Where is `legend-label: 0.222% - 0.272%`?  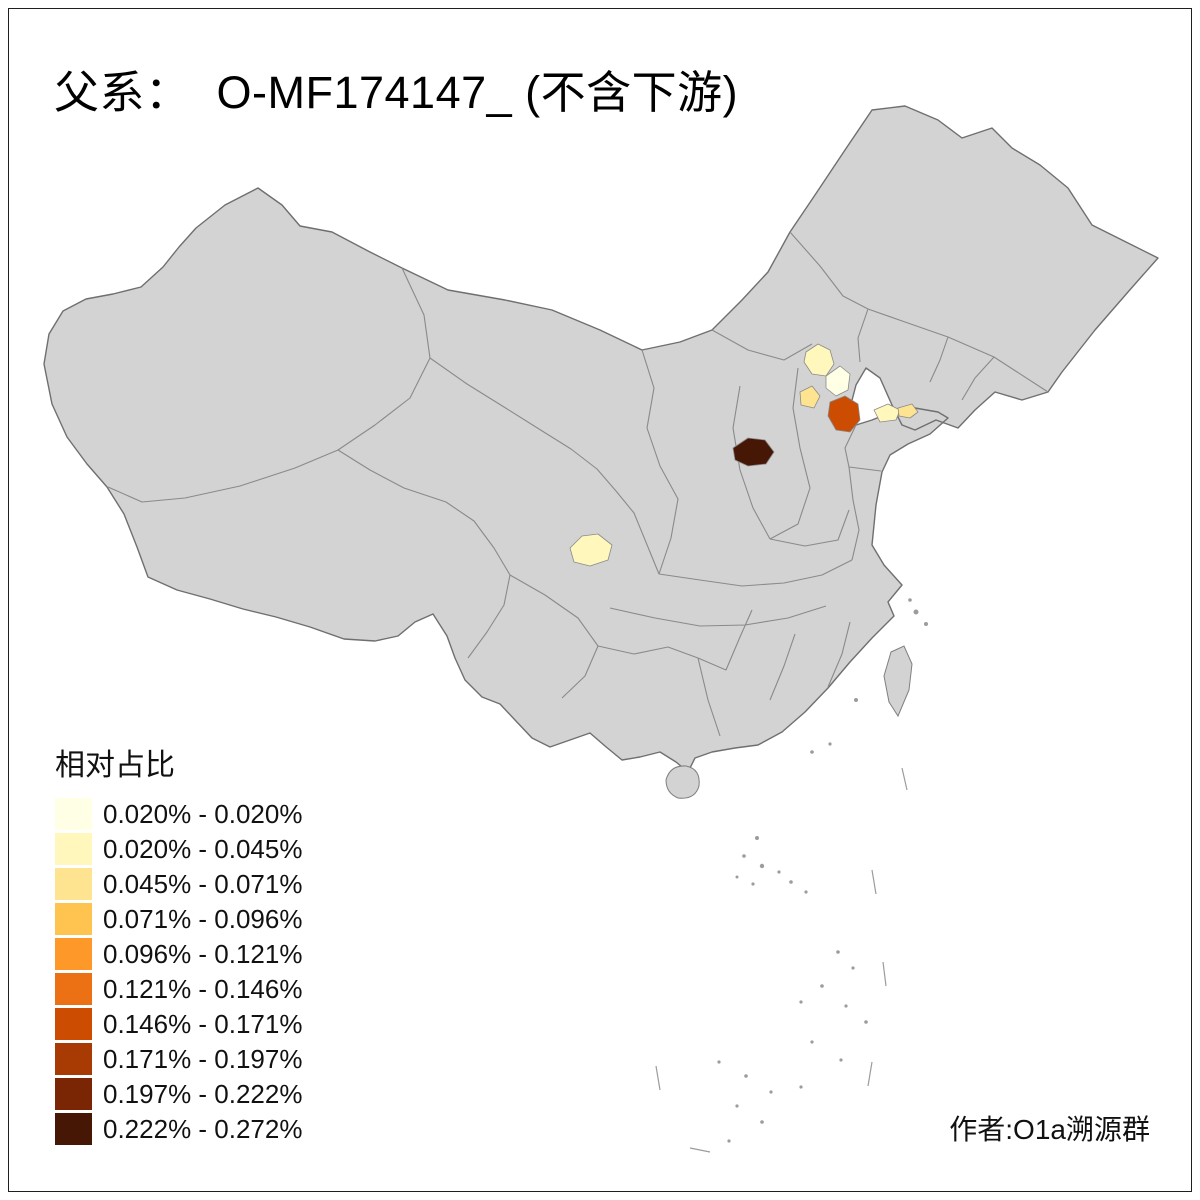
legend-label: 0.222% - 0.272% is located at coordinates (203, 1128).